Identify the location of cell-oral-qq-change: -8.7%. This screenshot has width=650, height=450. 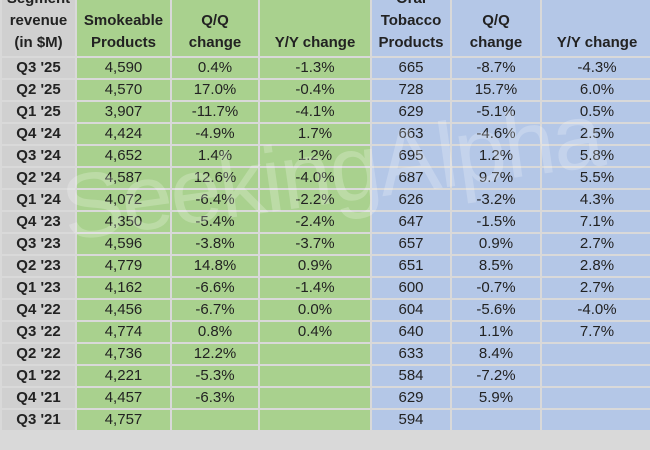
(496, 68).